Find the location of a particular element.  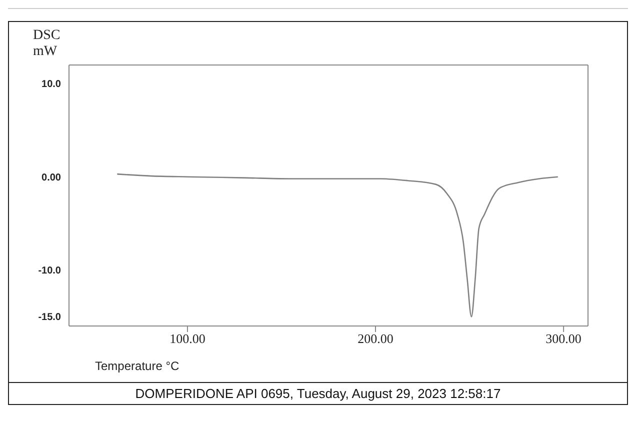

text: DOMPERIDONE API 0695, Tuesday, August 29, 2023 12:58:17 is located at coordinates (318, 393).